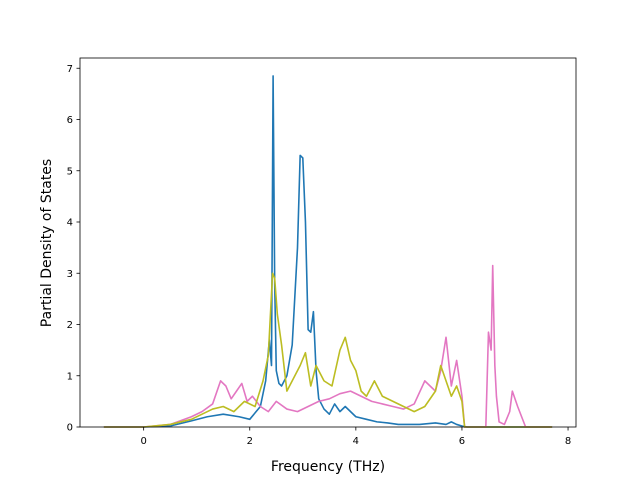 Image resolution: width=640 pixels, height=480 pixels. Describe the element at coordinates (70, 274) in the screenshot. I see `y-tick-label: 3` at that location.